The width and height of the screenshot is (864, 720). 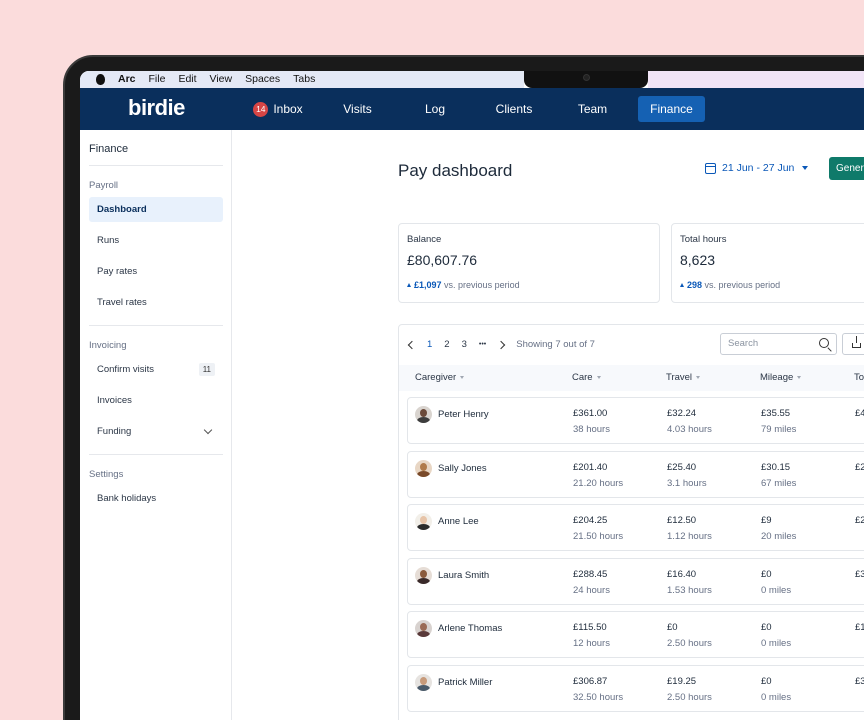 What do you see at coordinates (689, 643) in the screenshot?
I see `travel-hours: 2.50 hours` at bounding box center [689, 643].